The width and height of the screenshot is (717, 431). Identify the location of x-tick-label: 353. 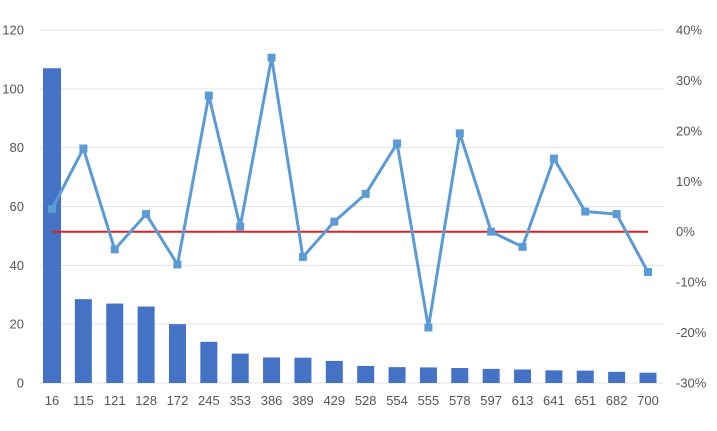
(240, 400).